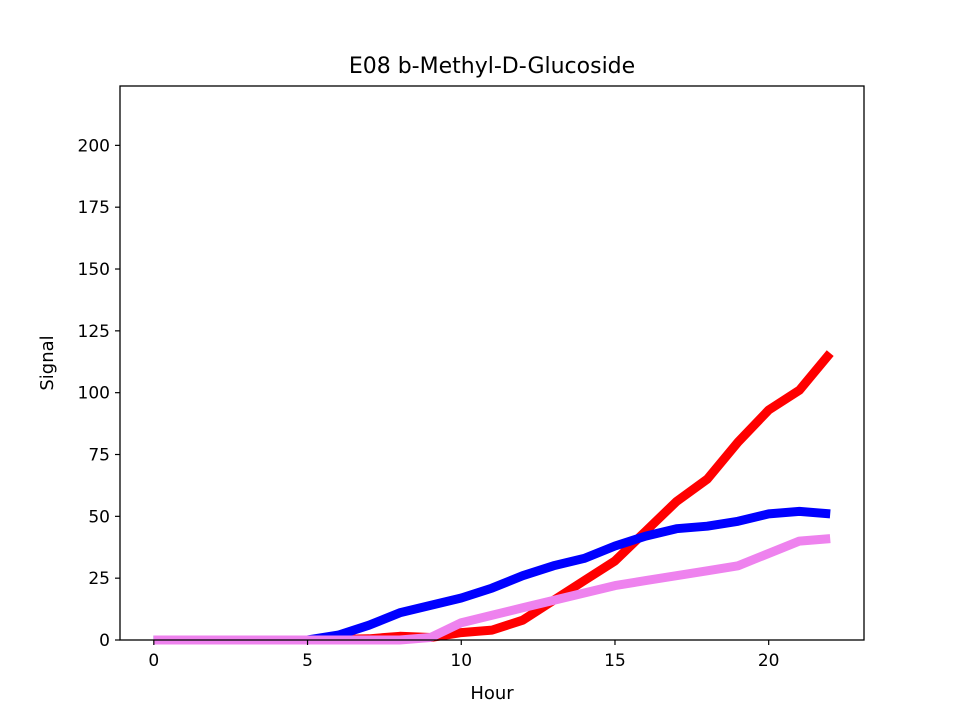  What do you see at coordinates (94, 394) in the screenshot?
I see `y-tick-label: 100` at bounding box center [94, 394].